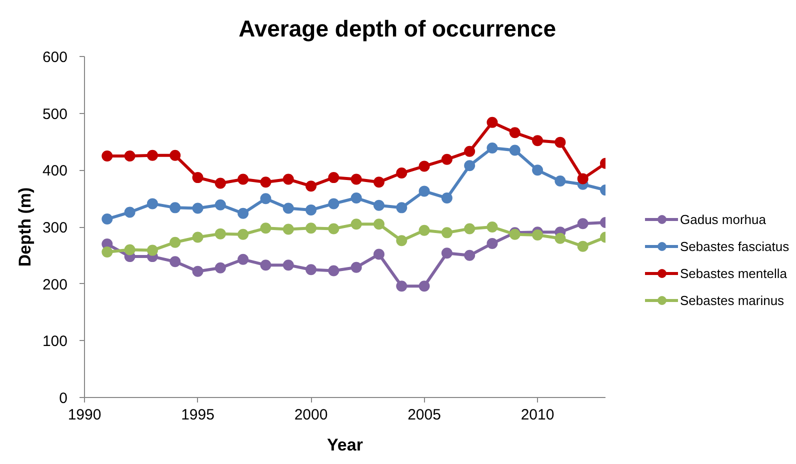  I want to click on y-tick-label: 200, so click(55, 285).